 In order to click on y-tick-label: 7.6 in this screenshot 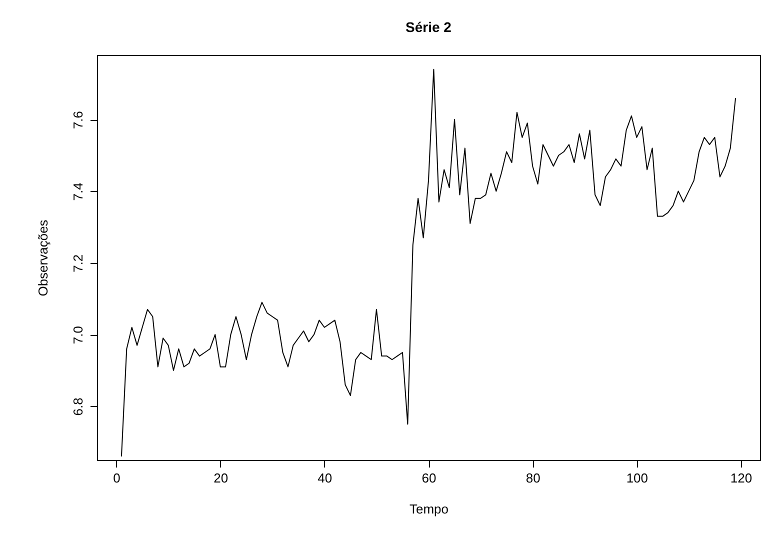, I will do `click(78, 120)`.